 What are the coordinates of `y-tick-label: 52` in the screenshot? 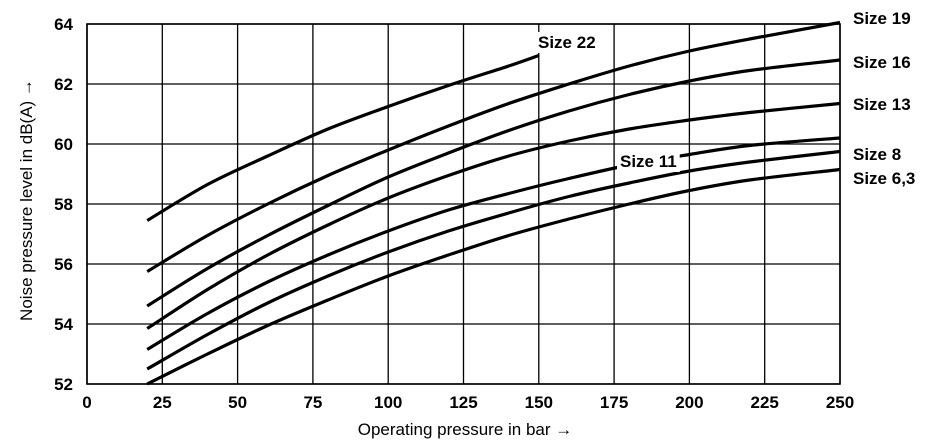 It's located at (63, 384).